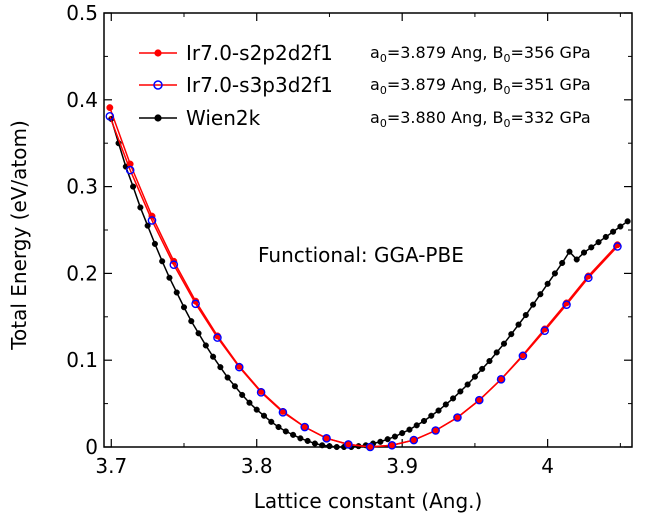 Image resolution: width=654 pixels, height=520 pixels. What do you see at coordinates (368, 501) in the screenshot?
I see `x-axis-label: Lattice constant (Ang.)` at bounding box center [368, 501].